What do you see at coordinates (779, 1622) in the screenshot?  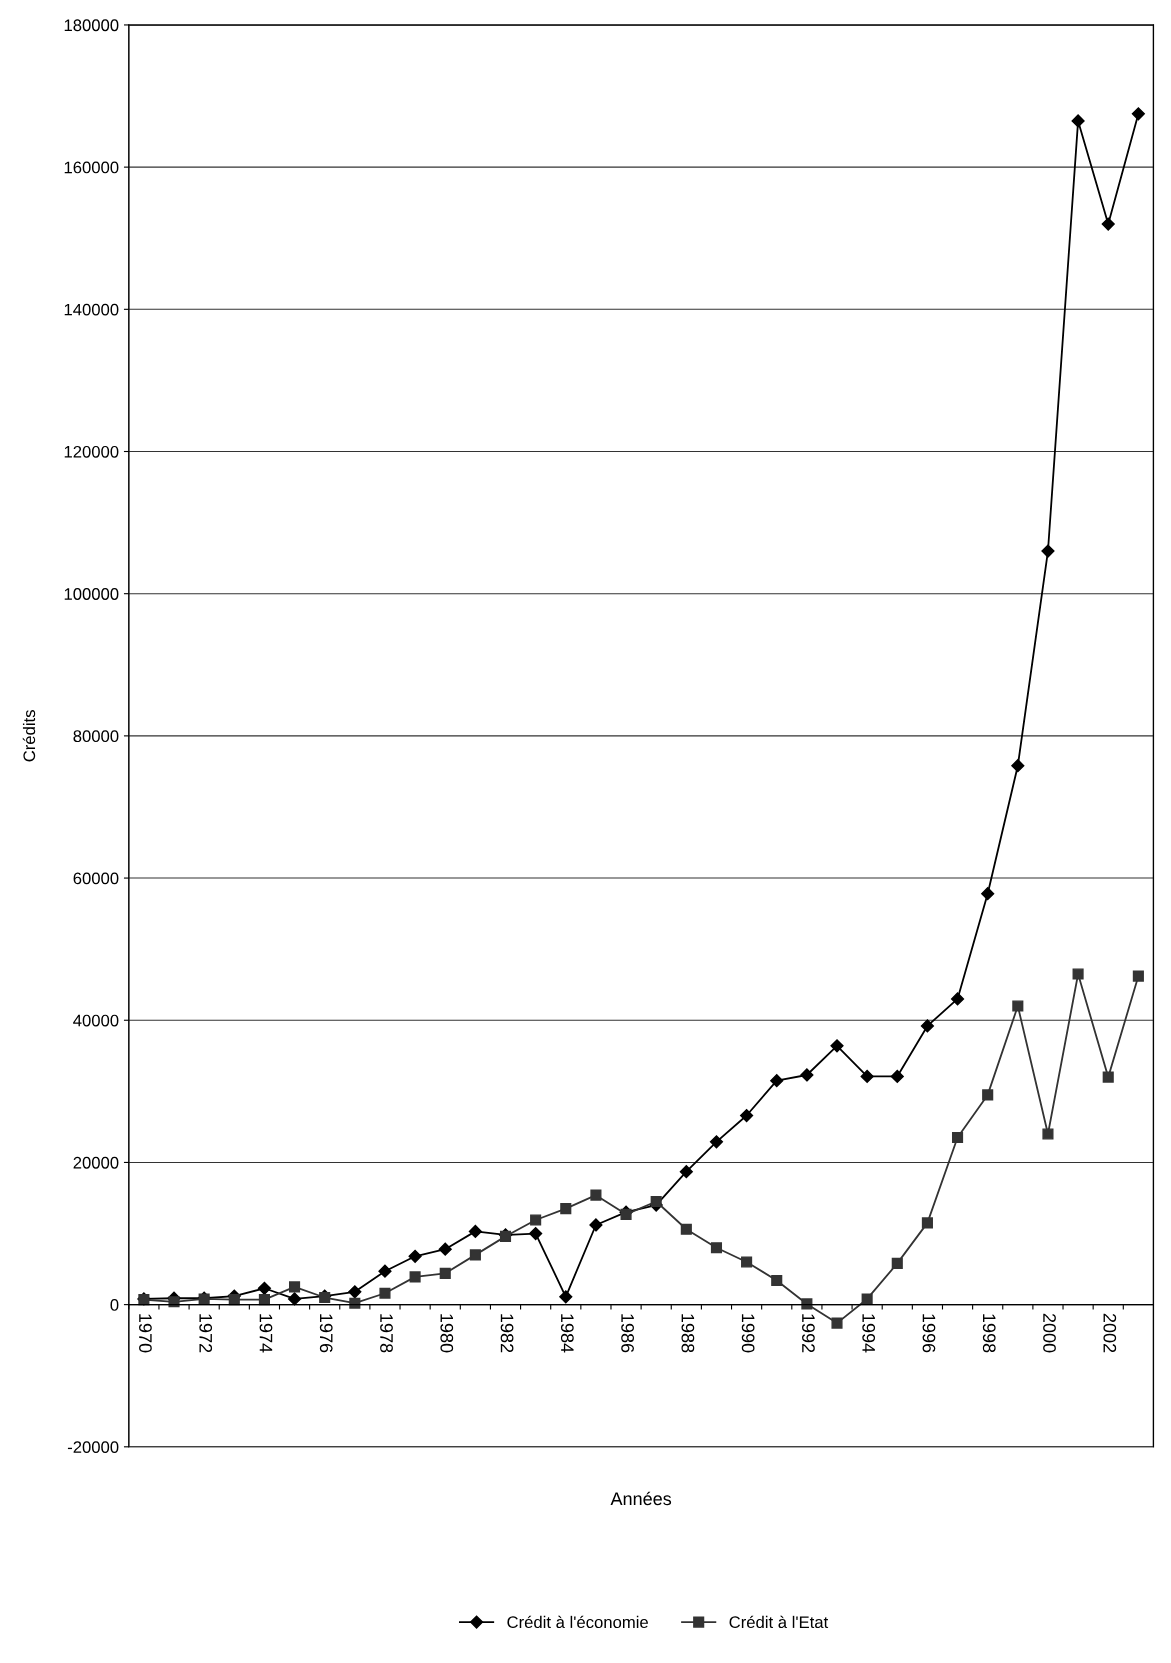 I see `legend-label: Crédit à l'Etat` at bounding box center [779, 1622].